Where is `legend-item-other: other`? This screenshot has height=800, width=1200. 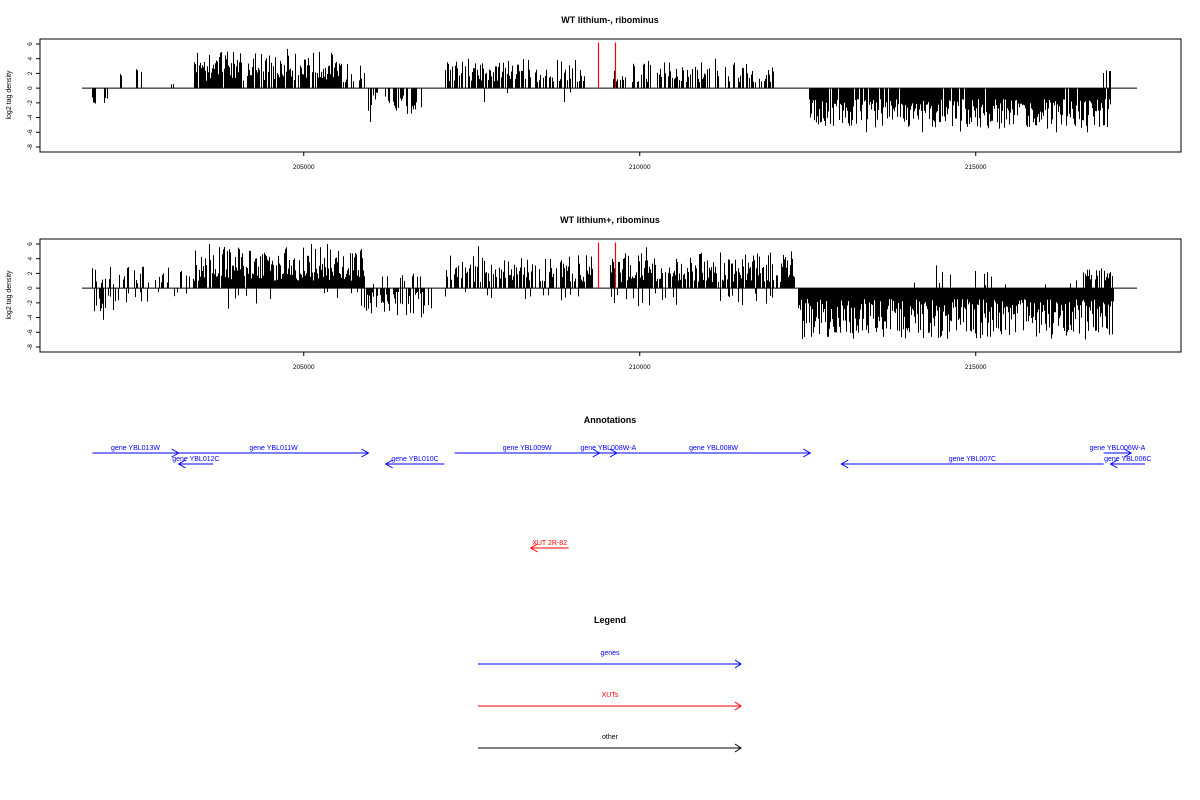 legend-item-other: other is located at coordinates (610, 743).